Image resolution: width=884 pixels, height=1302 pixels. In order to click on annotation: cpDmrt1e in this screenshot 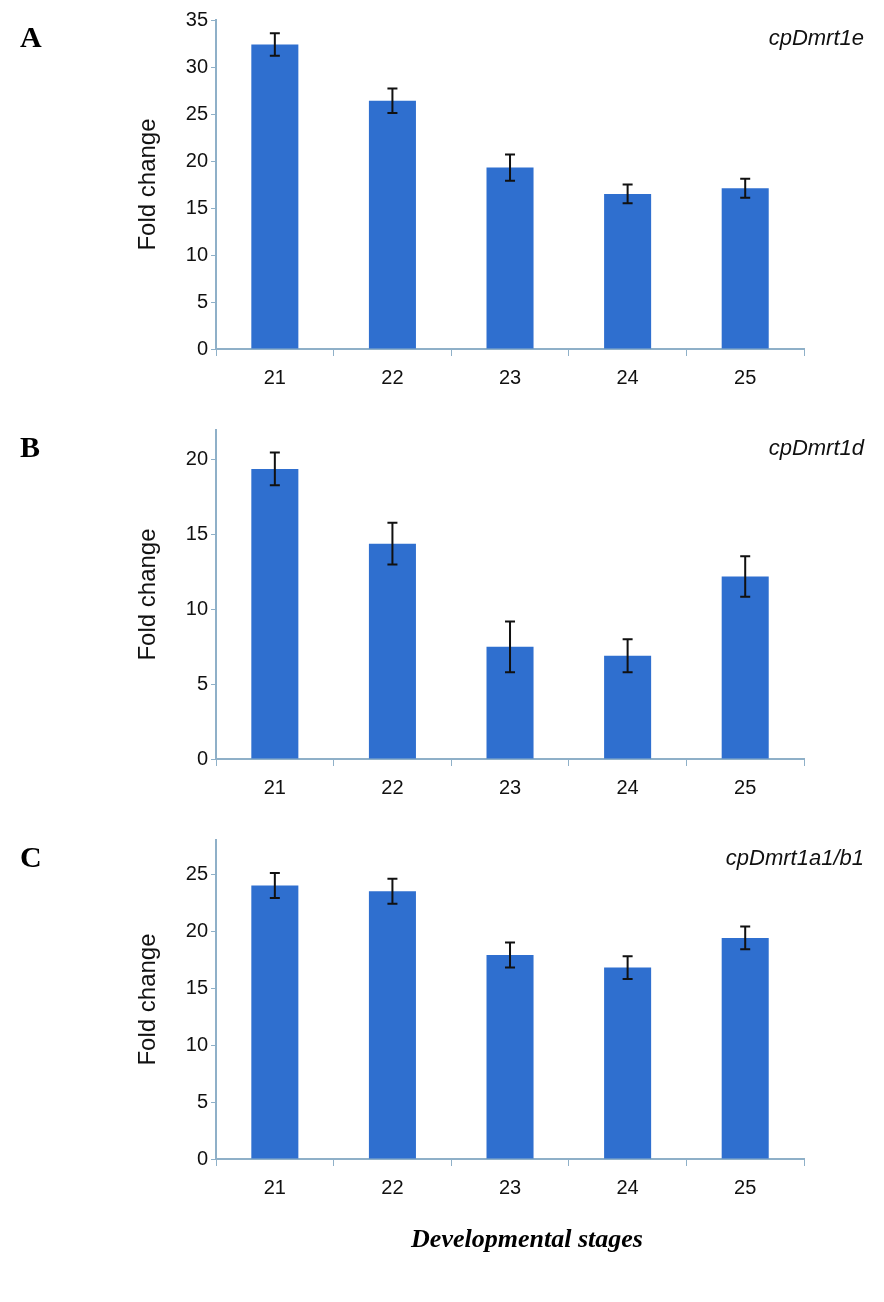, I will do `click(816, 38)`.